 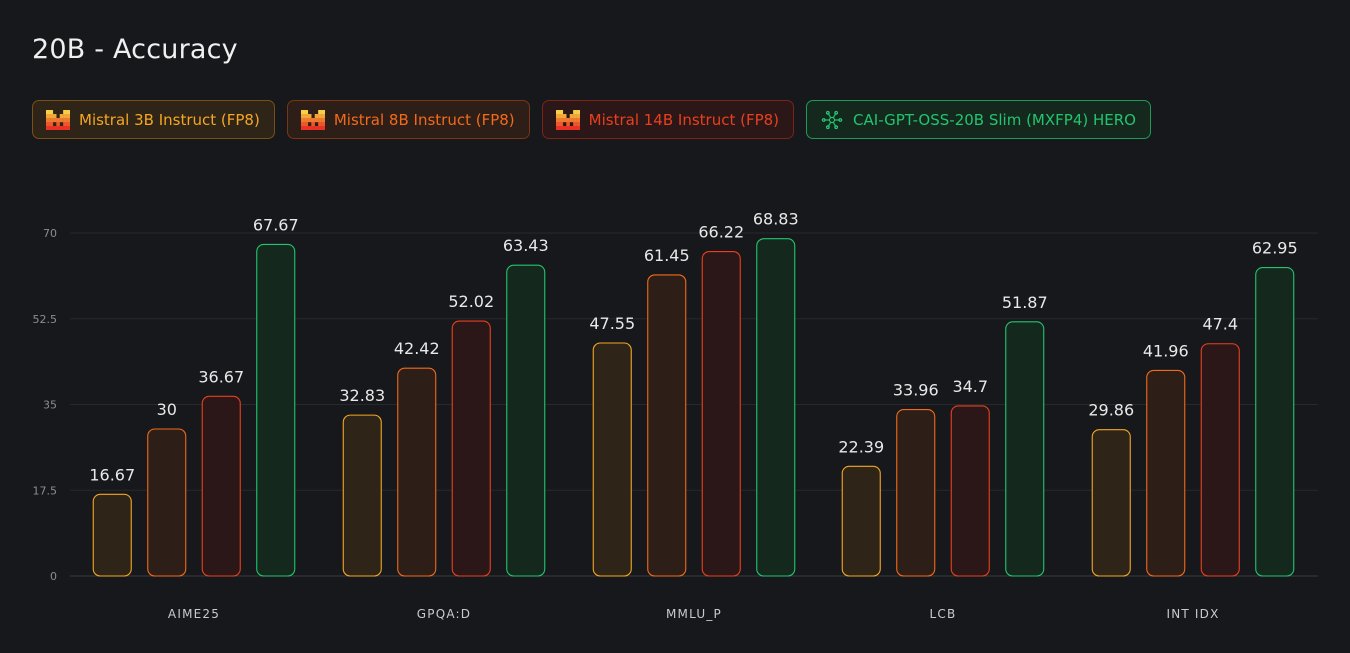 I want to click on legend-item-mistral-14b: Mistral 14B Instruct (FP8), so click(x=668, y=119).